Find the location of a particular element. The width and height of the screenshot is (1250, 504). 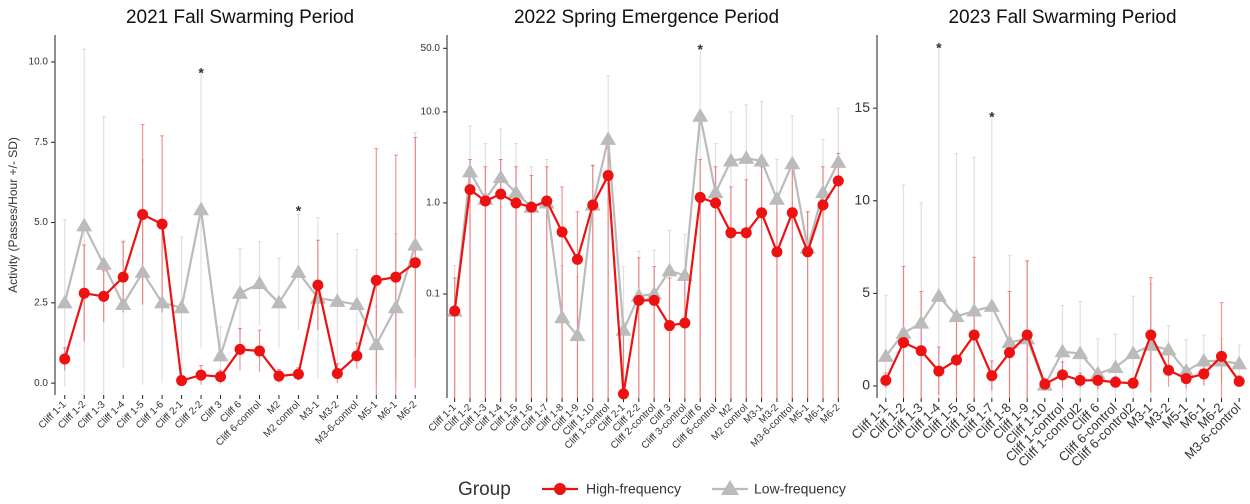

legend-label: Low-frequency is located at coordinates (800, 489).